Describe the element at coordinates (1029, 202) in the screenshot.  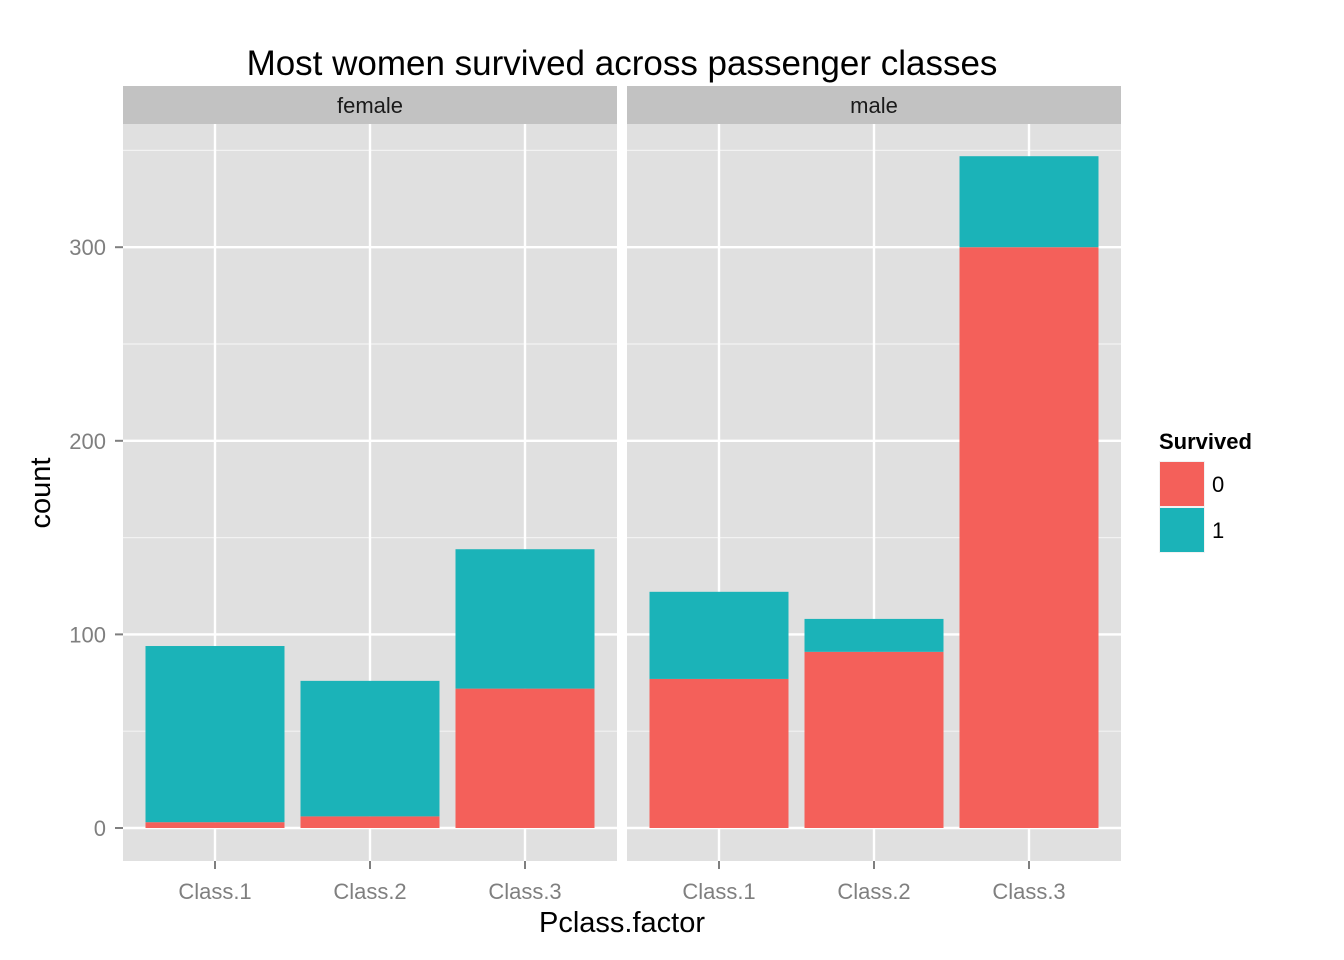
I see `bar-male-Class.3-survived-1` at that location.